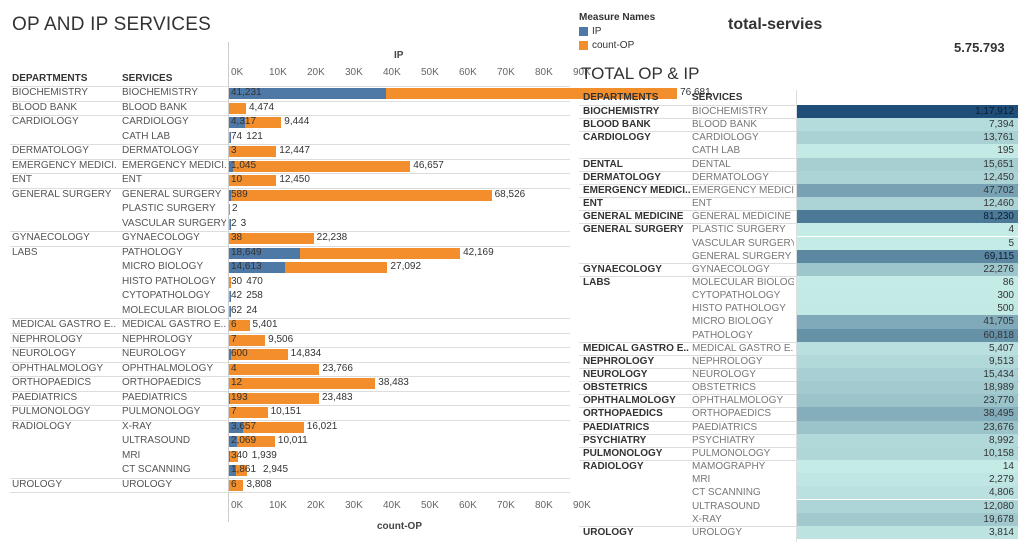 This screenshot has width=1024, height=546. What do you see at coordinates (907, 532) in the screenshot?
I see `heat-value-cell: 3,814` at bounding box center [907, 532].